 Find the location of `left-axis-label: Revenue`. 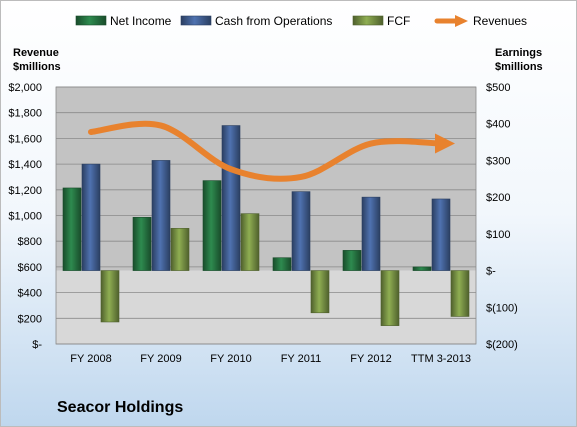

left-axis-label: Revenue is located at coordinates (36, 53).